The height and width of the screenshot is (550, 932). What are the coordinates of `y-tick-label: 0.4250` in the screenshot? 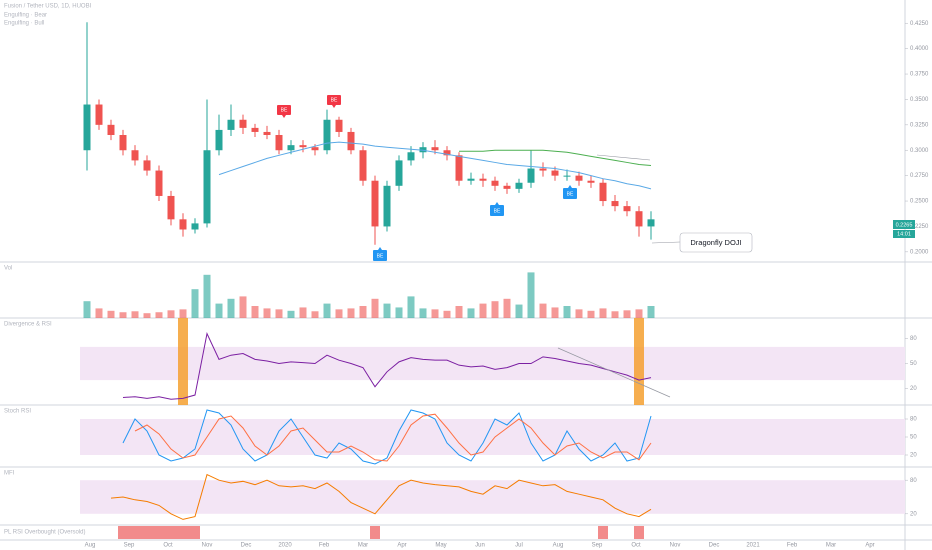 It's located at (919, 24).